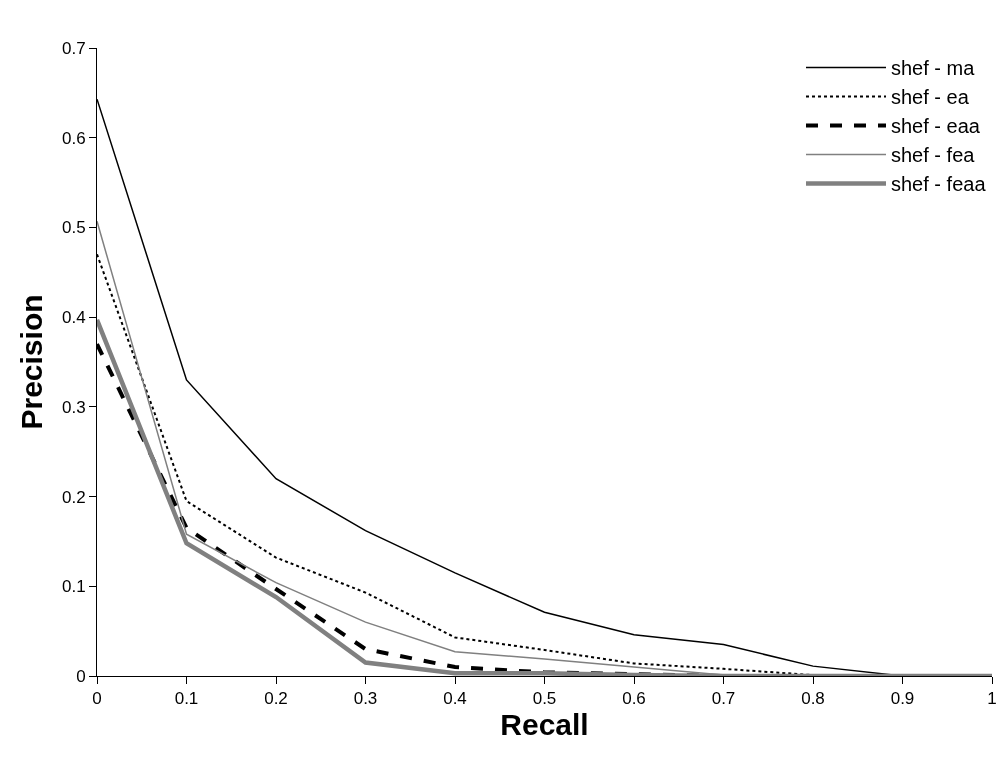 This screenshot has height=765, width=1003. What do you see at coordinates (930, 97) in the screenshot?
I see `legend-label: shef - ea` at bounding box center [930, 97].